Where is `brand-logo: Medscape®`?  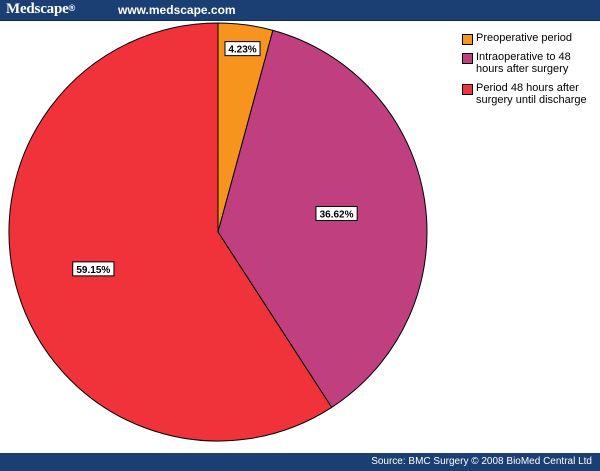
brand-logo: Medscape® is located at coordinates (40, 9).